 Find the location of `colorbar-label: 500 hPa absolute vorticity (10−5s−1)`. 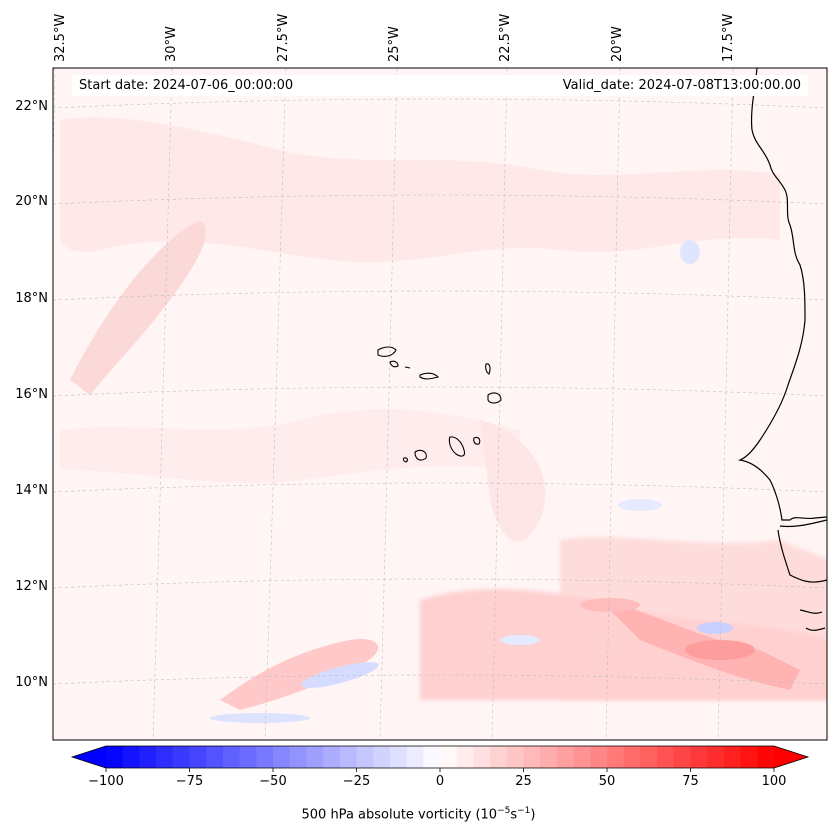

colorbar-label: 500 hPa absolute vorticity (10−5s−1) is located at coordinates (418, 814).